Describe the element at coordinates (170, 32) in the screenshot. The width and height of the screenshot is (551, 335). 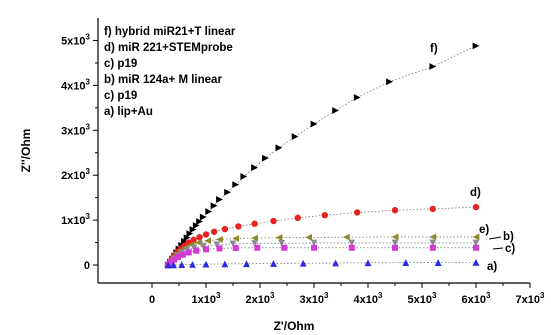
I see `legend-entry: f) hybrid miR21+T linear` at that location.